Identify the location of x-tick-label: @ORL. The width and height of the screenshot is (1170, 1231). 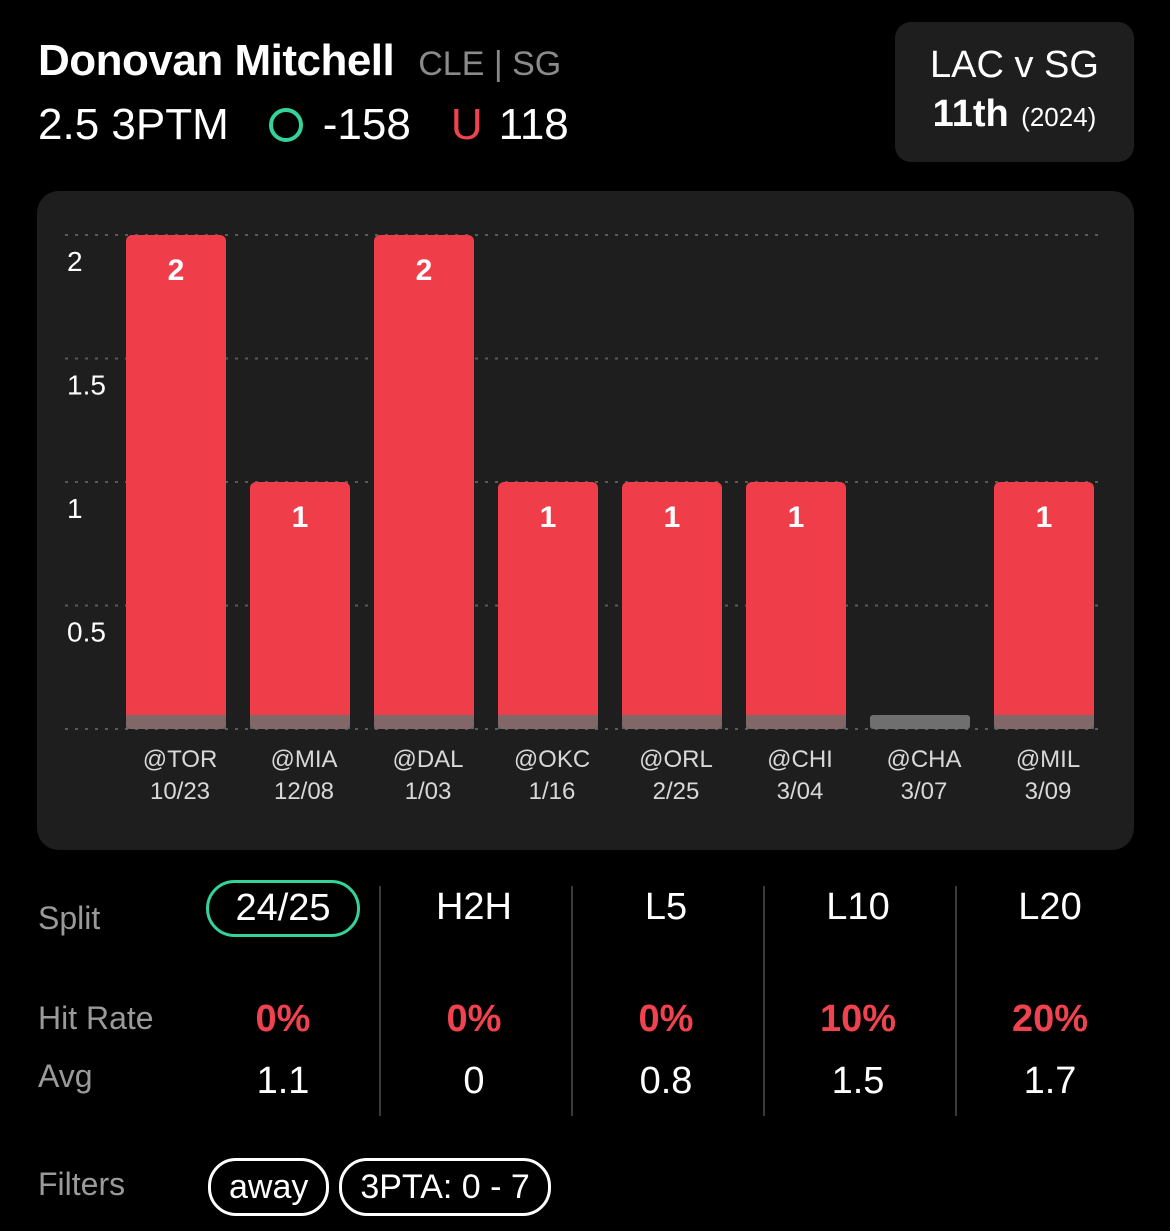
(676, 759).